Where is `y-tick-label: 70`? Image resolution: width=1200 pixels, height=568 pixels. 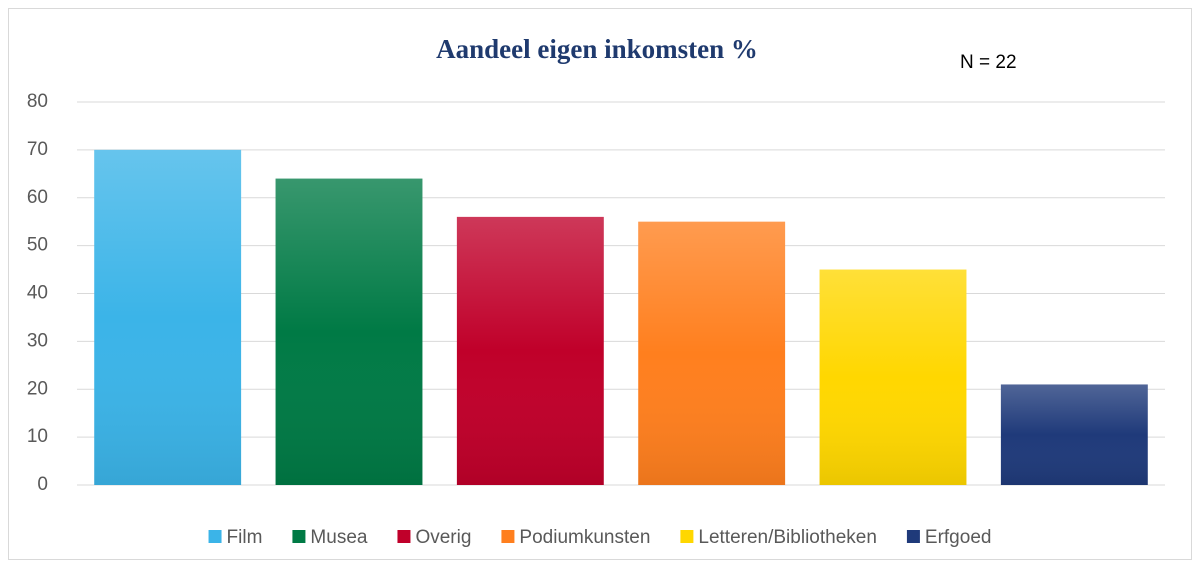
y-tick-label: 70 is located at coordinates (37, 149).